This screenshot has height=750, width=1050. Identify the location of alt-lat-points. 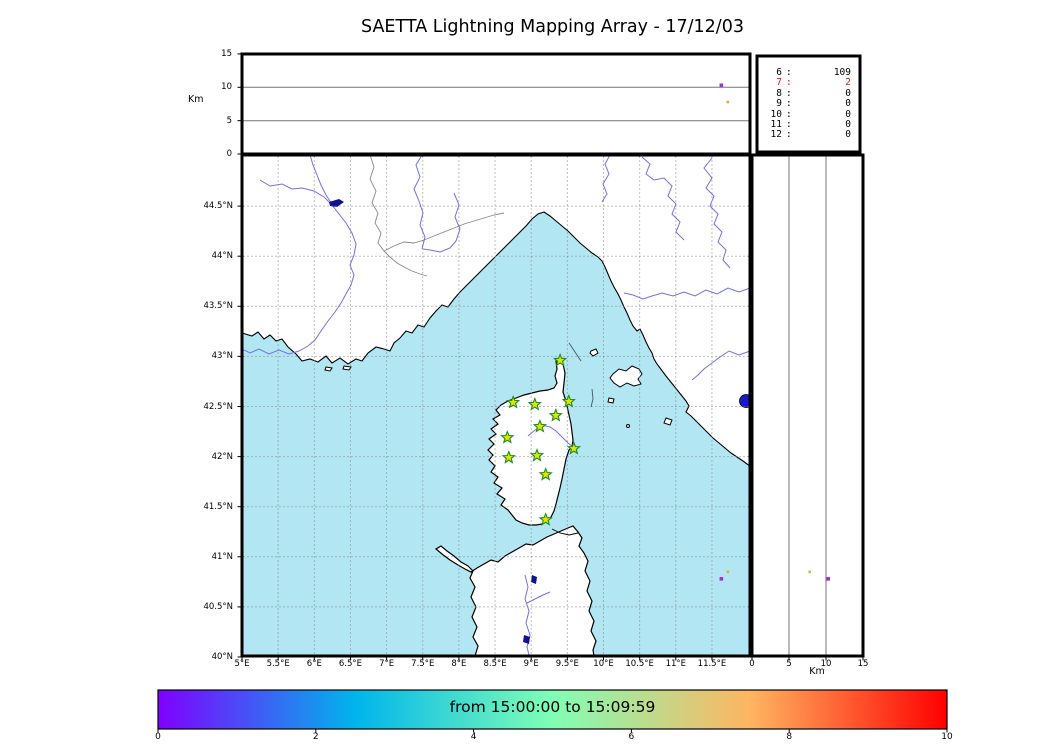
(819, 575).